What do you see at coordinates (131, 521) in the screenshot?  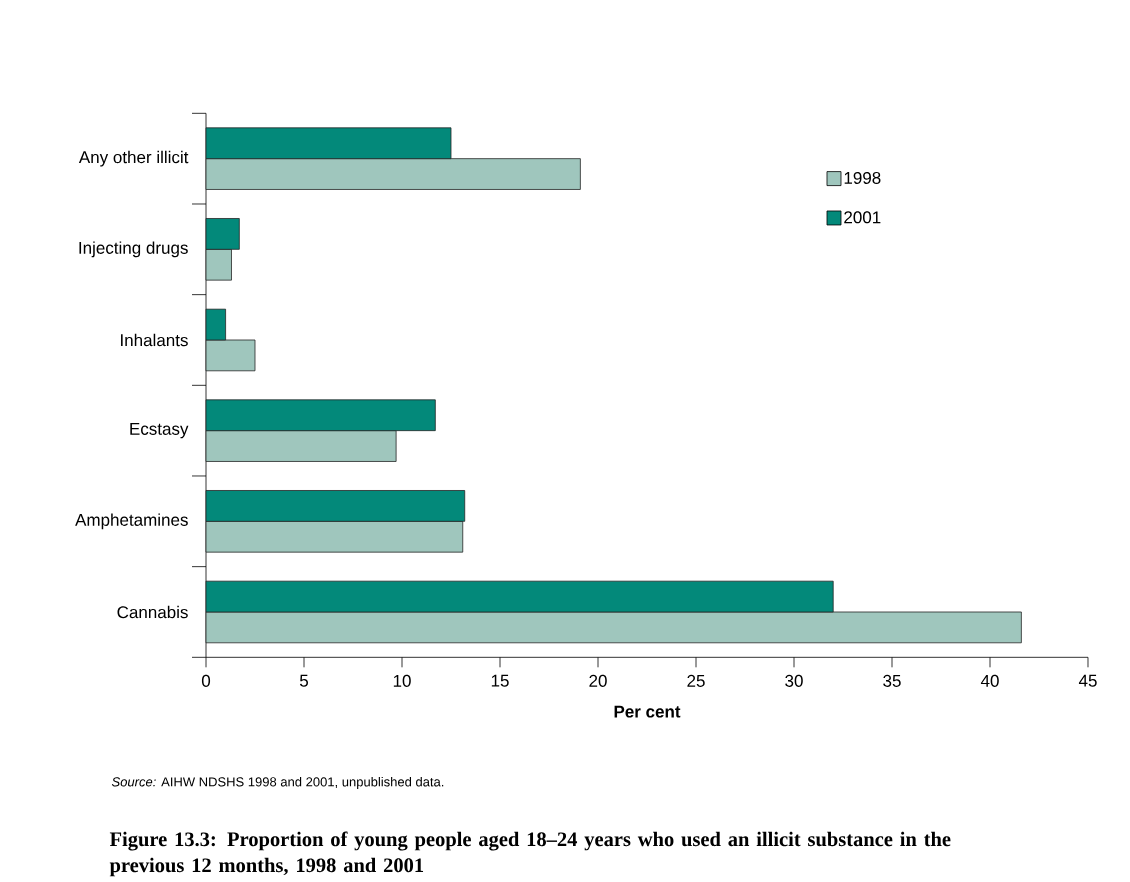 I see `y-tick-label: Amphetamines` at bounding box center [131, 521].